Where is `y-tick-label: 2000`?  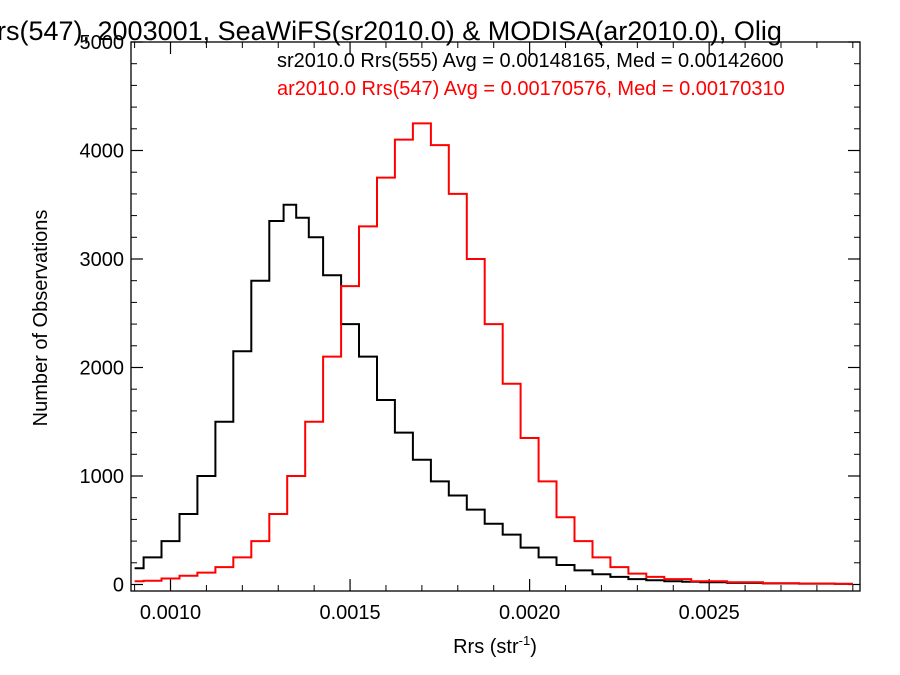 y-tick-label: 2000 is located at coordinates (102, 368).